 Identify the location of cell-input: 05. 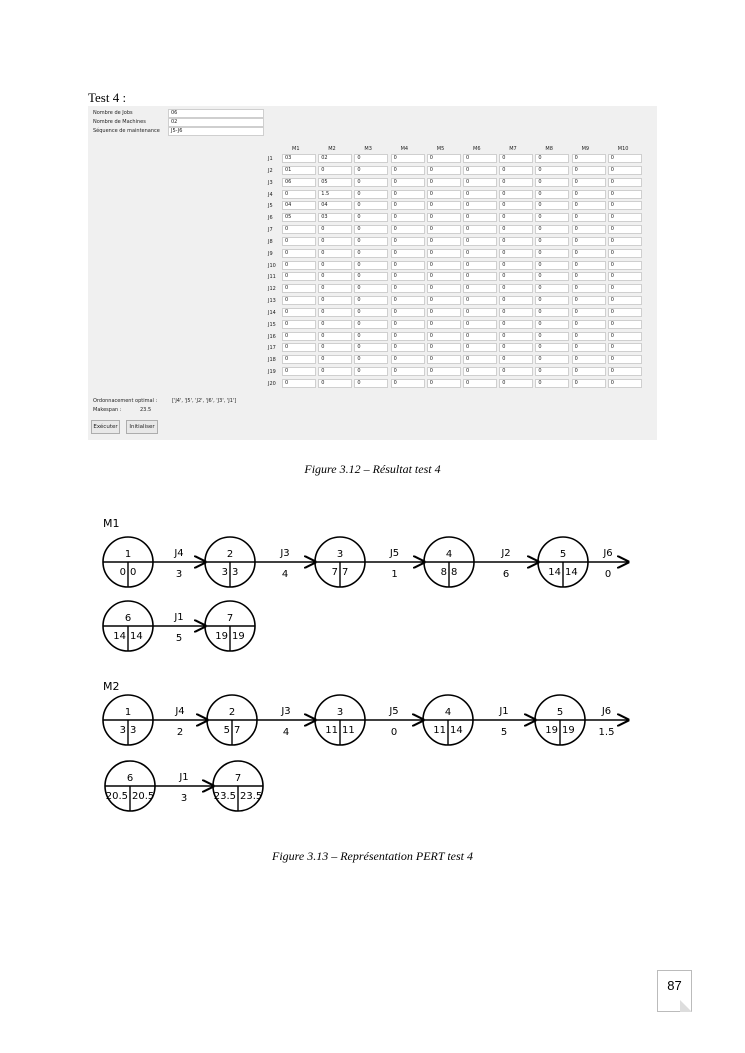
(335, 182).